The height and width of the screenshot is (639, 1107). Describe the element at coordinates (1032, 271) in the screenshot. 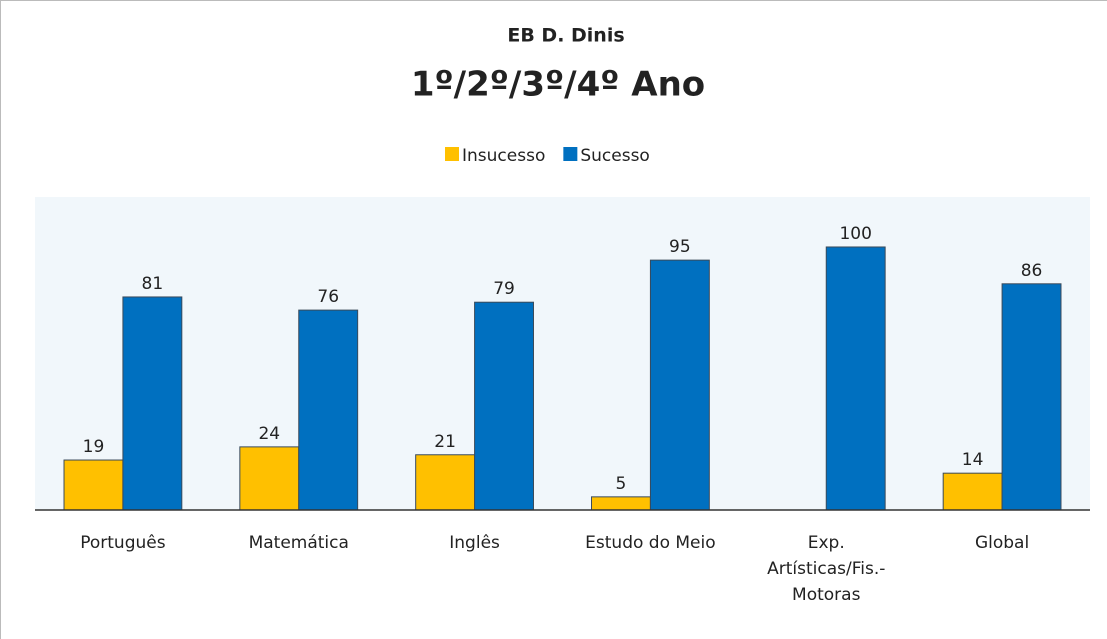

I see `data-label: 86` at that location.